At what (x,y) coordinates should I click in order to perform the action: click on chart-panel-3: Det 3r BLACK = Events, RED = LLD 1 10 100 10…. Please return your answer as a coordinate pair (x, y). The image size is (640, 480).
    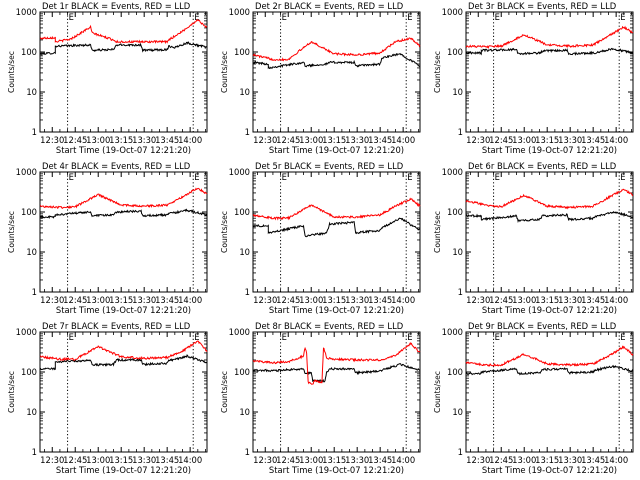
    Looking at the image, I should click on (533, 78).